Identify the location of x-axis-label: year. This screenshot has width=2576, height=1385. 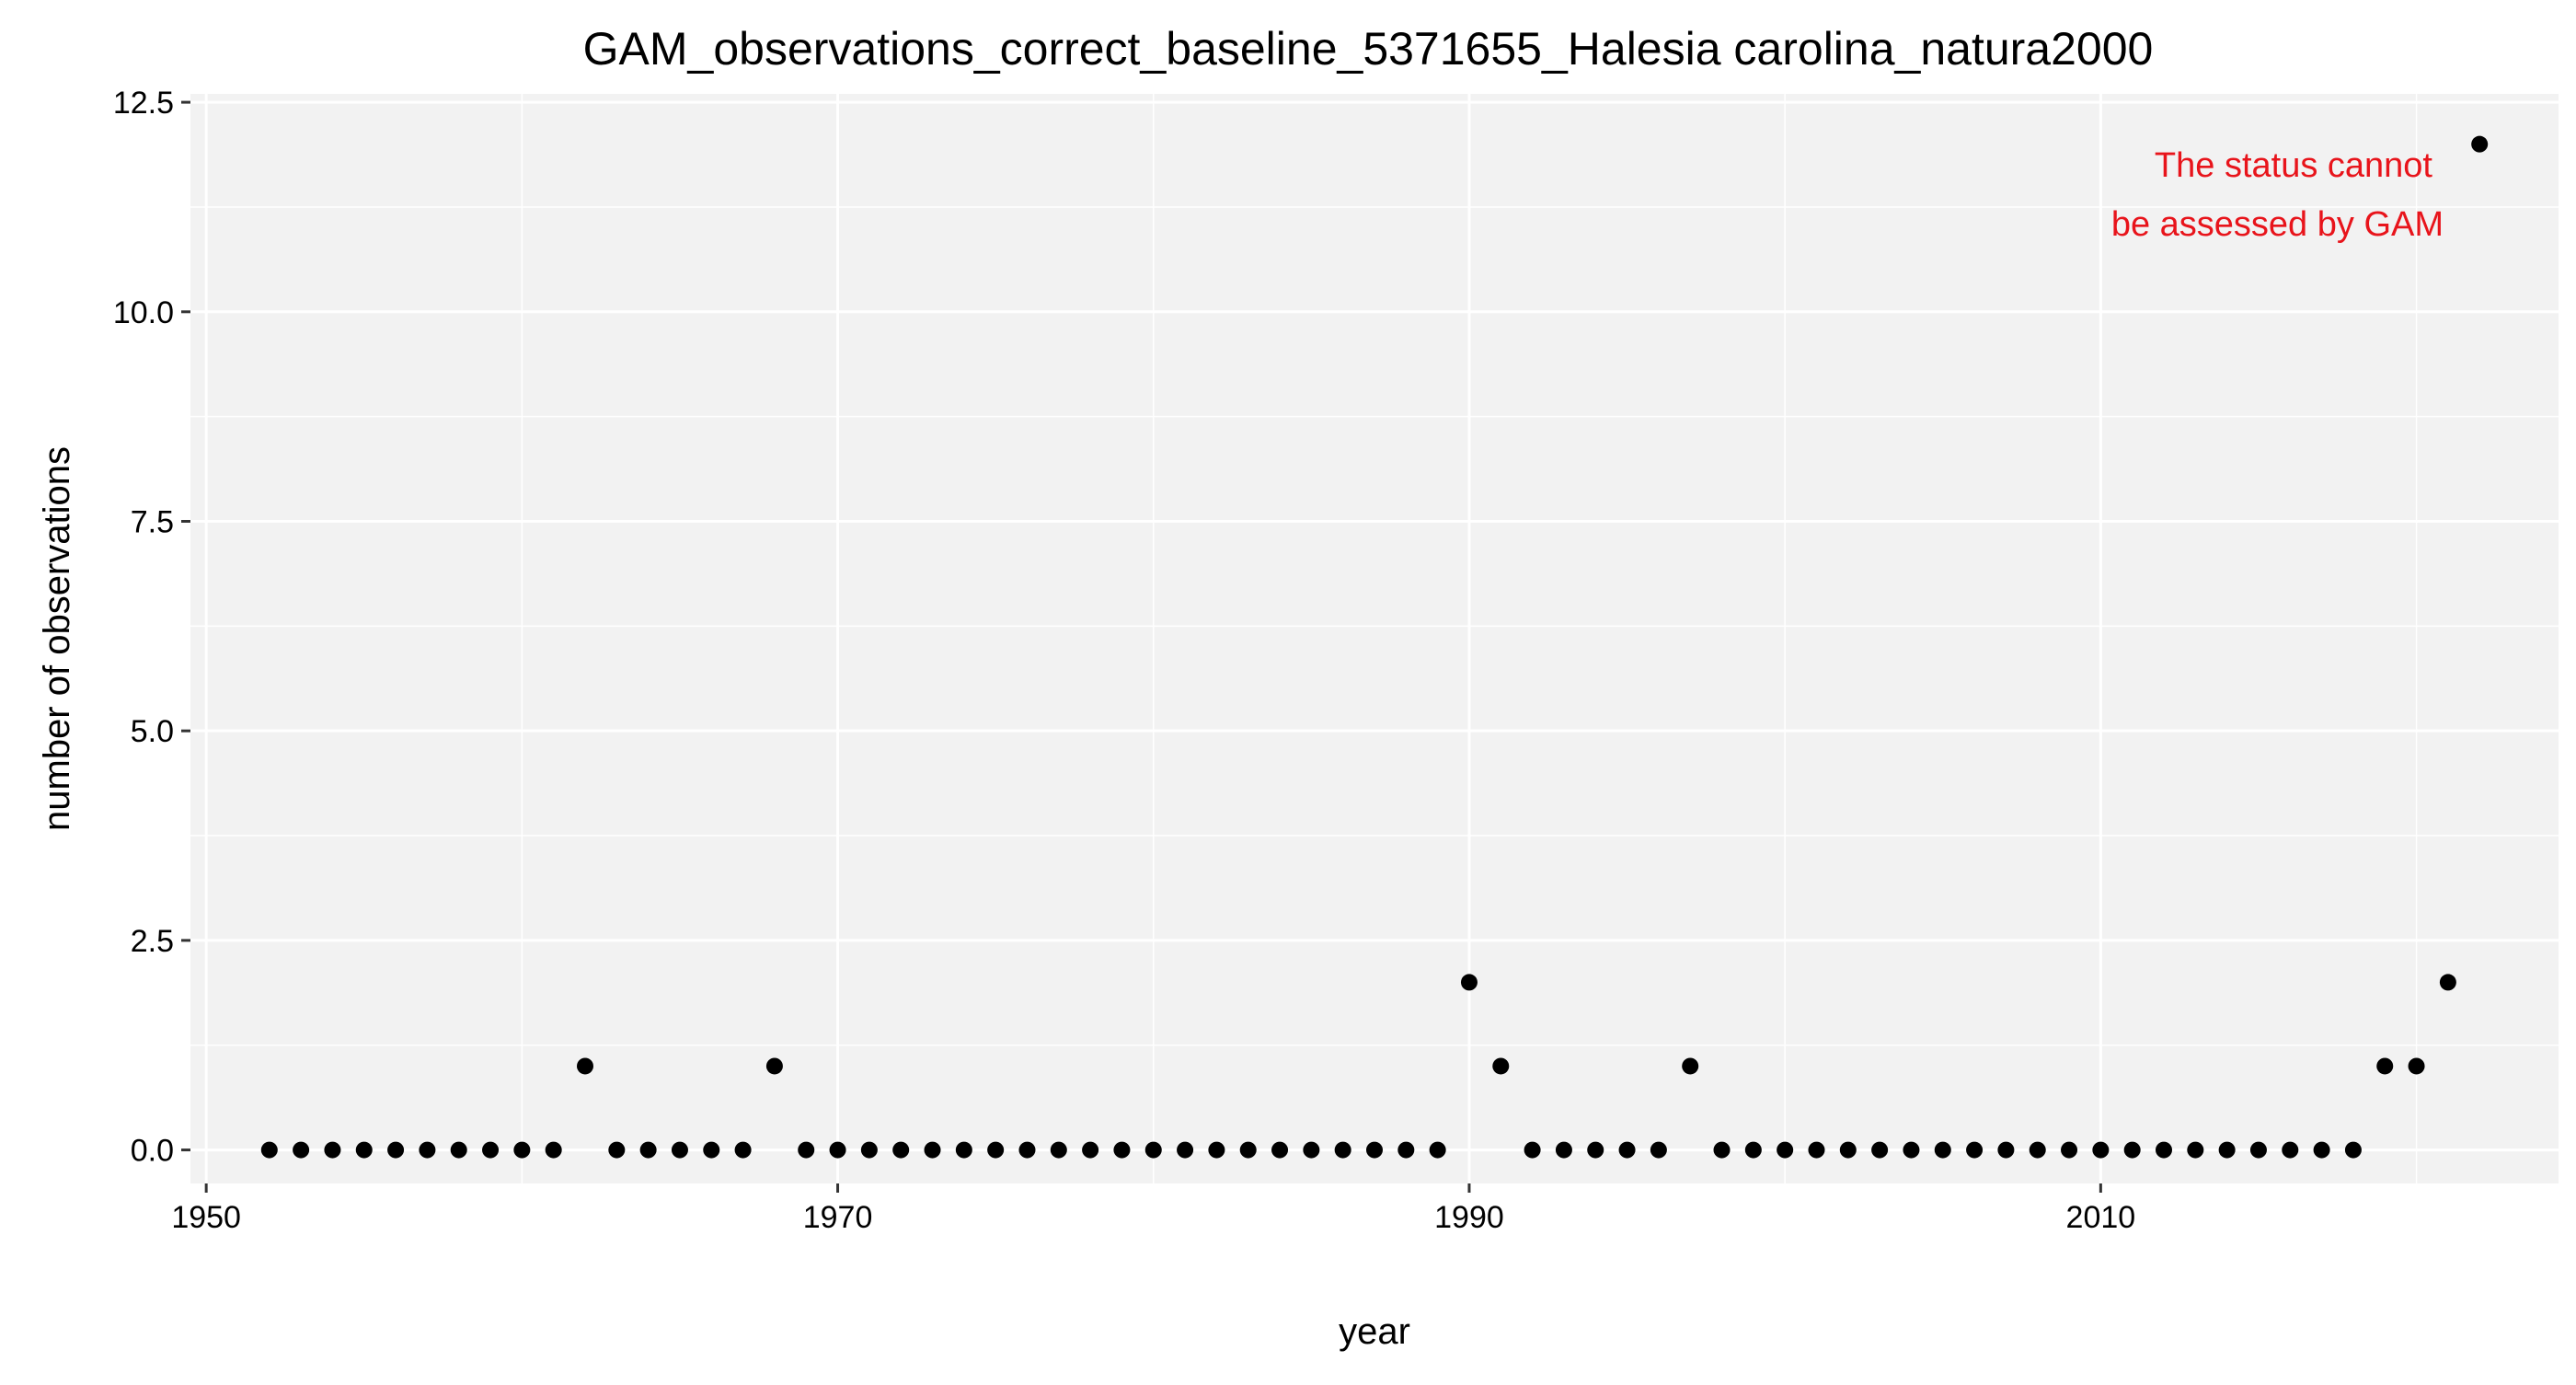
(1374, 1331).